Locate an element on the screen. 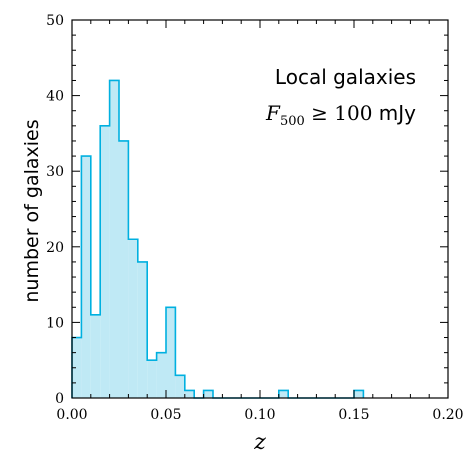 Image resolution: width=474 pixels, height=474 pixels. annotation-flux-cut: F500 ≥ 100 mJy is located at coordinates (340, 115).